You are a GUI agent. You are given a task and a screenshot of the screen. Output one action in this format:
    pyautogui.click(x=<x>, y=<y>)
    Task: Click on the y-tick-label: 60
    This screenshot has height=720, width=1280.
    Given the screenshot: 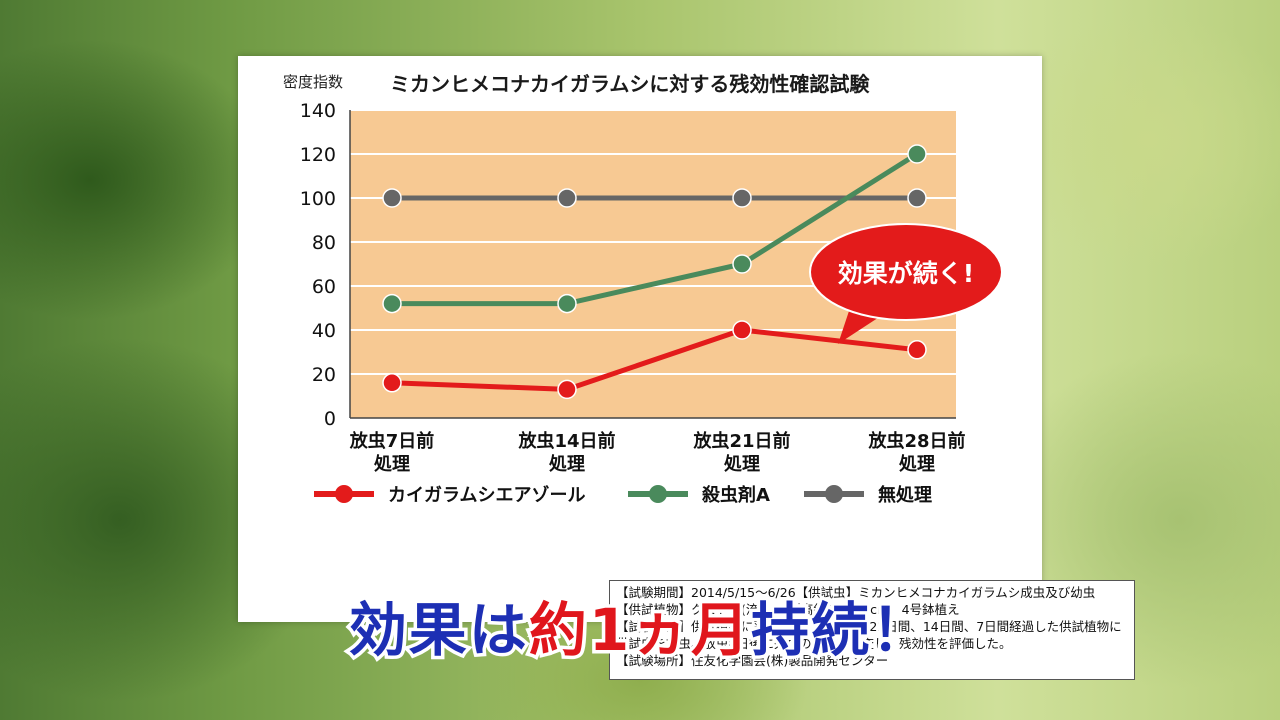 What is the action you would take?
    pyautogui.click(x=324, y=287)
    